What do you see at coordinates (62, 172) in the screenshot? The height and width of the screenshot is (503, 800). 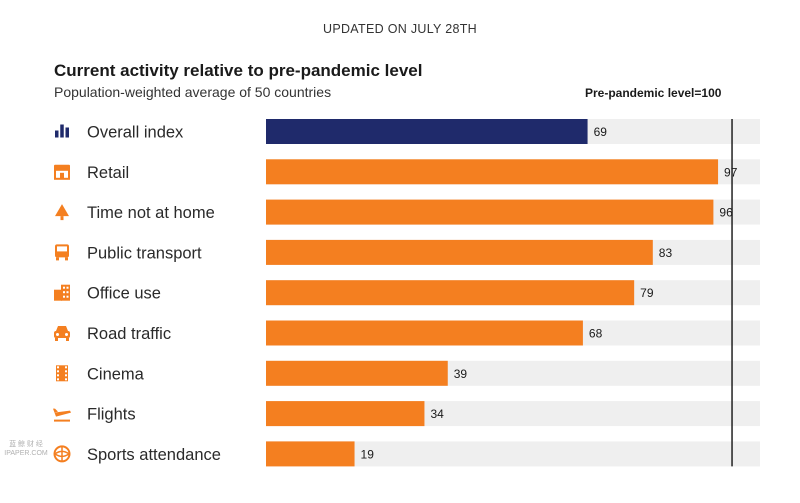 I see `storefront-icon` at bounding box center [62, 172].